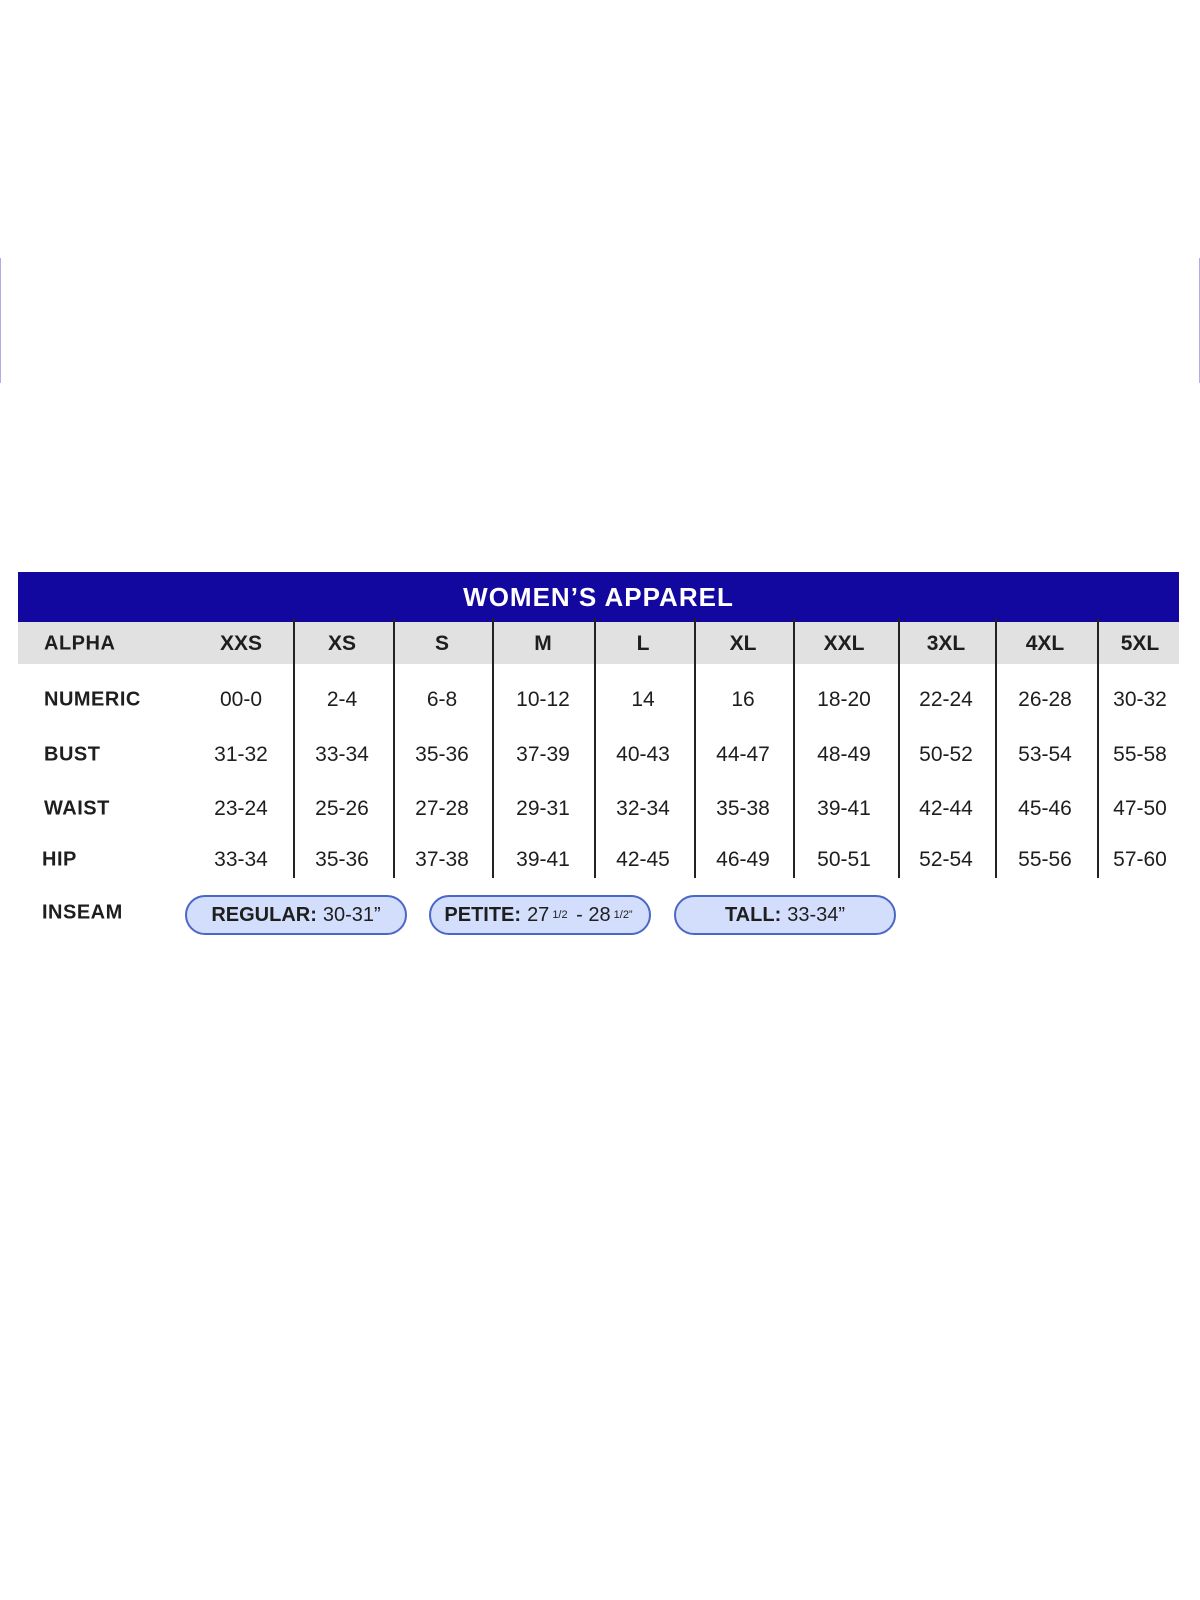  What do you see at coordinates (543, 808) in the screenshot?
I see `table-cell: 29-31` at bounding box center [543, 808].